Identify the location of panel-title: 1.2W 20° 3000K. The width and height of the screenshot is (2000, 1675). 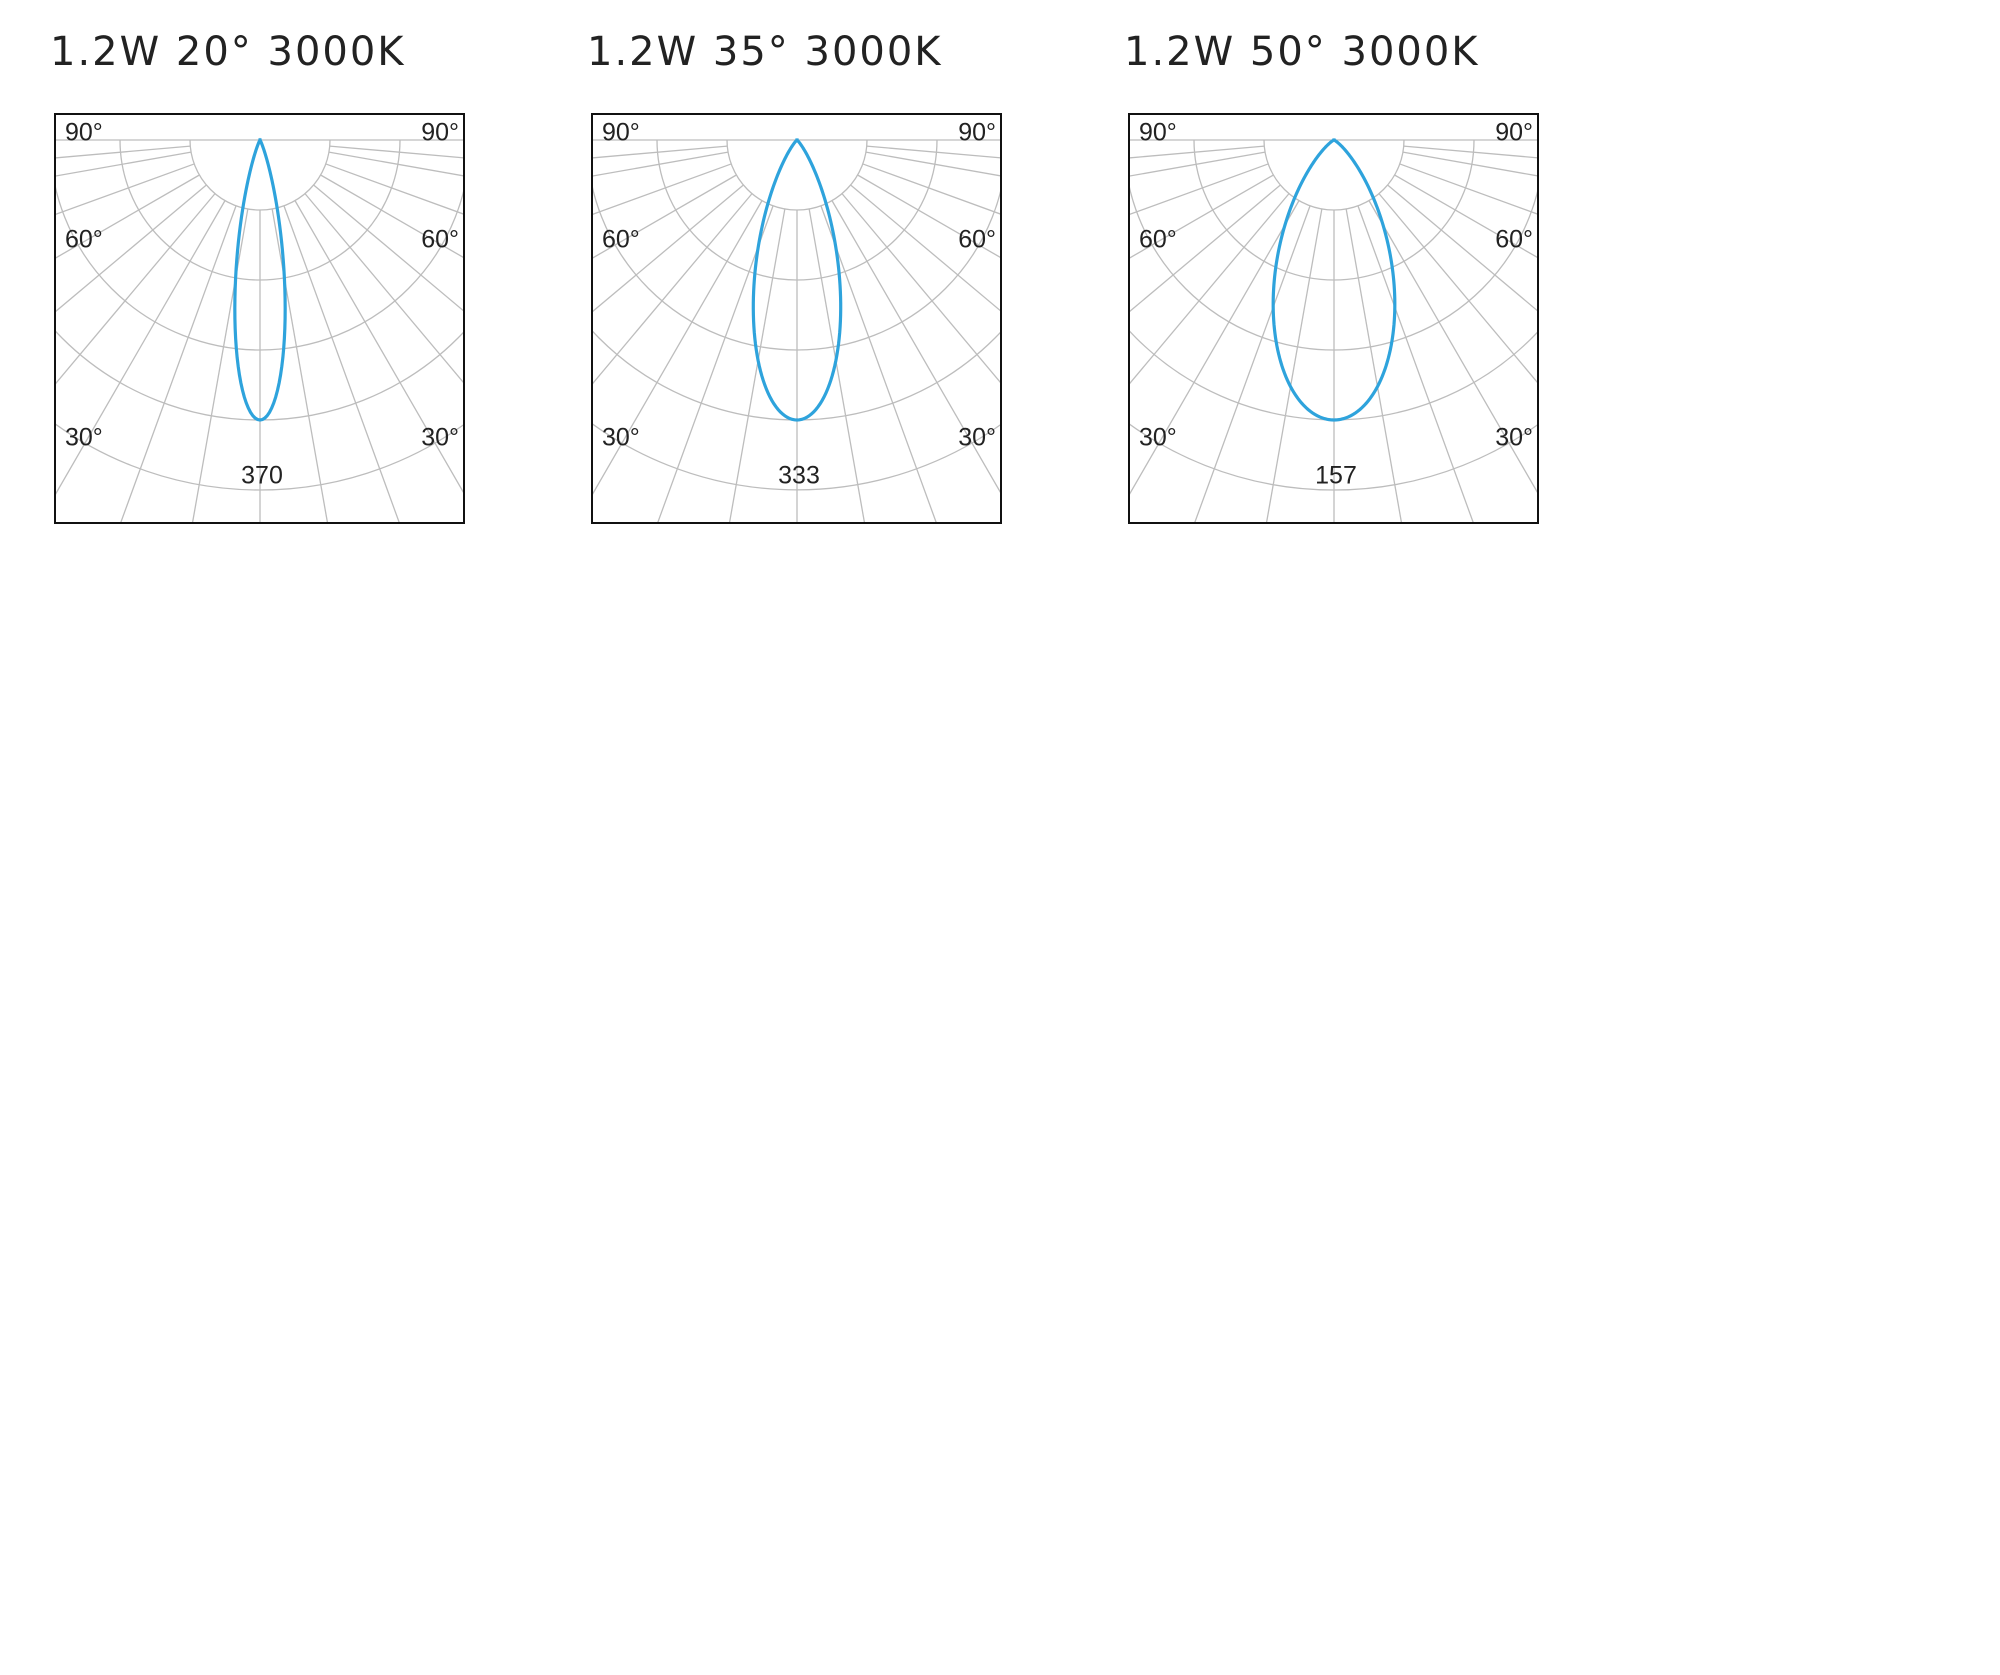
(228, 52).